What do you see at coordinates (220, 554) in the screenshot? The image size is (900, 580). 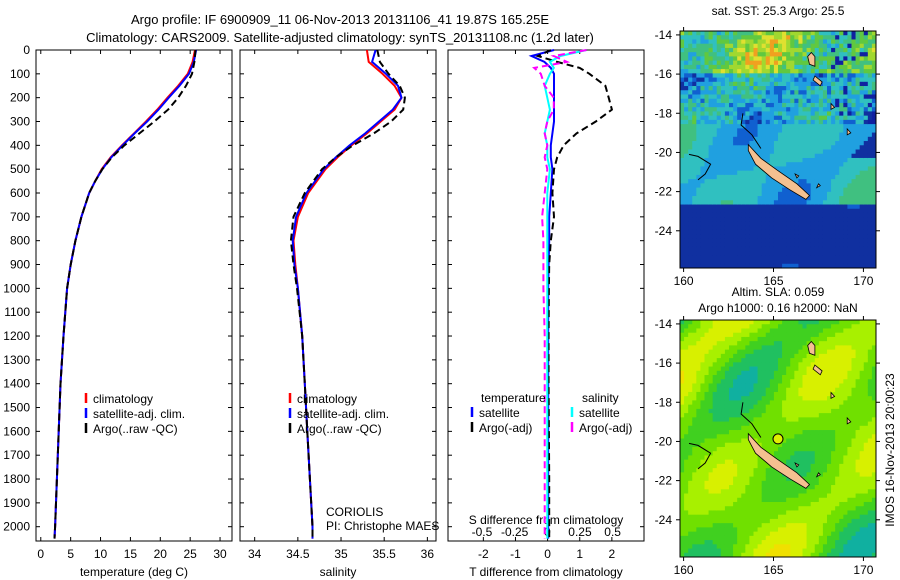 I see `x-tick-label: 30` at bounding box center [220, 554].